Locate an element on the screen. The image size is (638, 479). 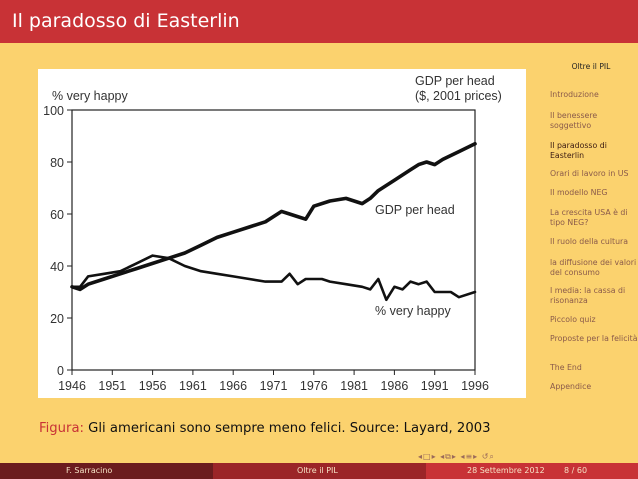
footer-author-box: F. Sarracino is located at coordinates (106, 471).